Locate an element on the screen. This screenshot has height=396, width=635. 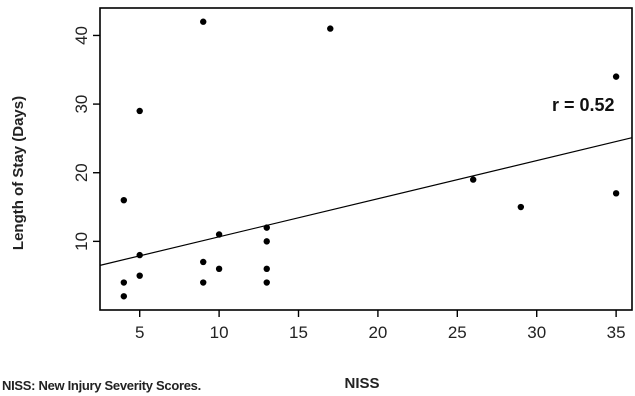
x-tick-label: 25 is located at coordinates (457, 332).